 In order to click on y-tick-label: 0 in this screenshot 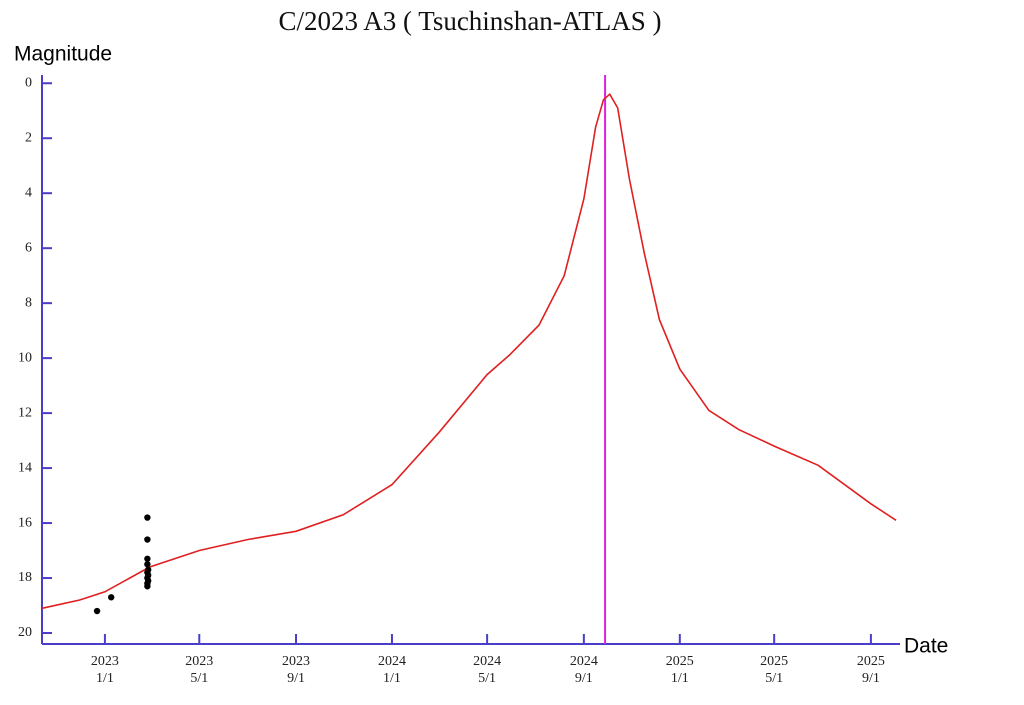, I will do `click(28, 82)`.